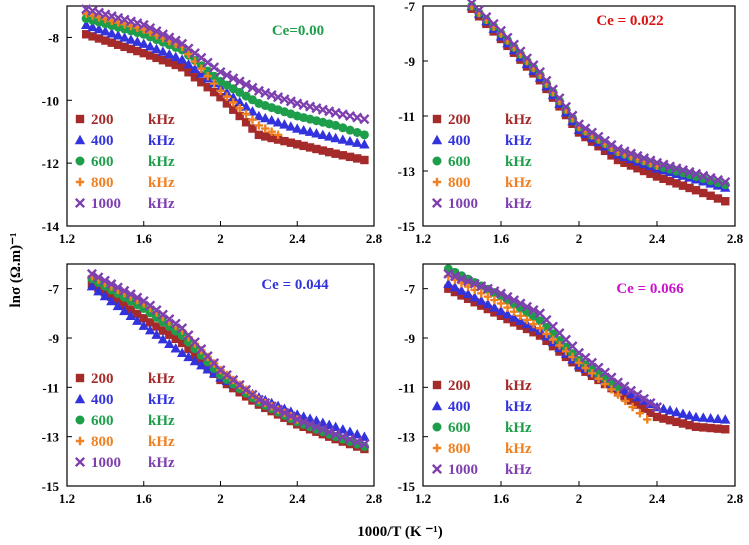  What do you see at coordinates (144, 498) in the screenshot?
I see `x-tick-label: 1.6` at bounding box center [144, 498].